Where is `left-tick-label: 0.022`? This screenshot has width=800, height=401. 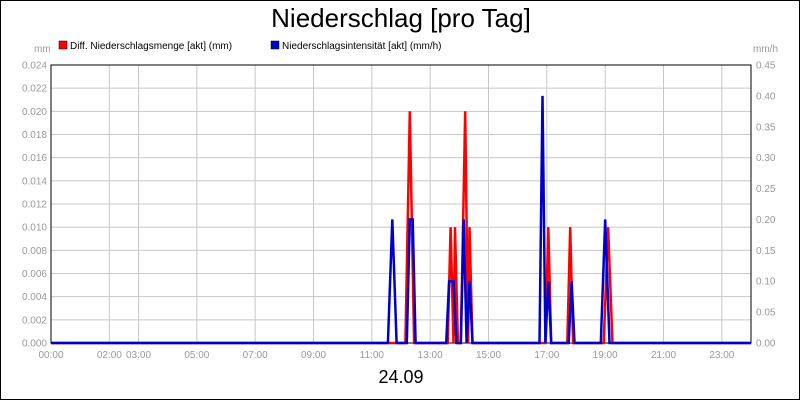
left-tick-label: 0.022 is located at coordinates (34, 89).